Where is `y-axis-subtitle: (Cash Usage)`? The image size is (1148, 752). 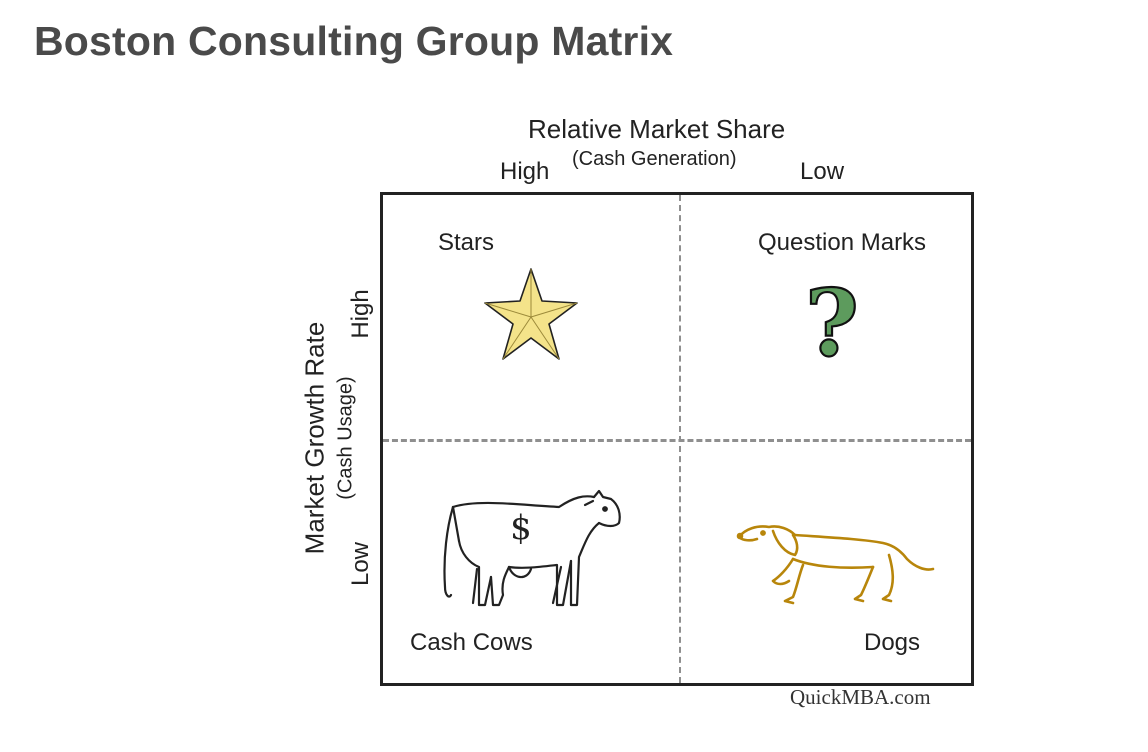 y-axis-subtitle: (Cash Usage) is located at coordinates (345, 438).